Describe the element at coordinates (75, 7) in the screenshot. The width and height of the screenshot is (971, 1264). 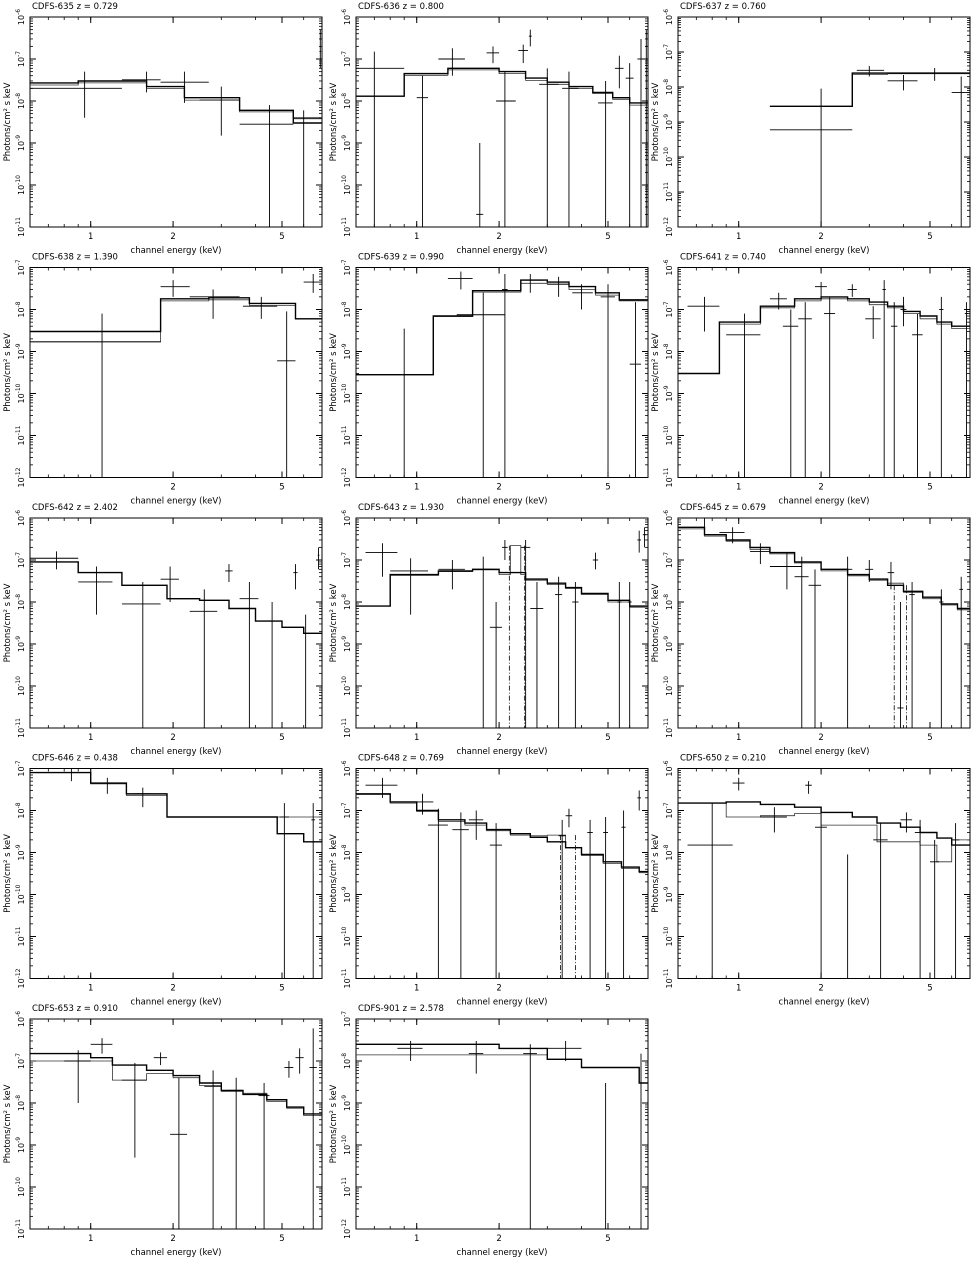
I see `panel-title: CDFS-635 z = 0.729` at that location.